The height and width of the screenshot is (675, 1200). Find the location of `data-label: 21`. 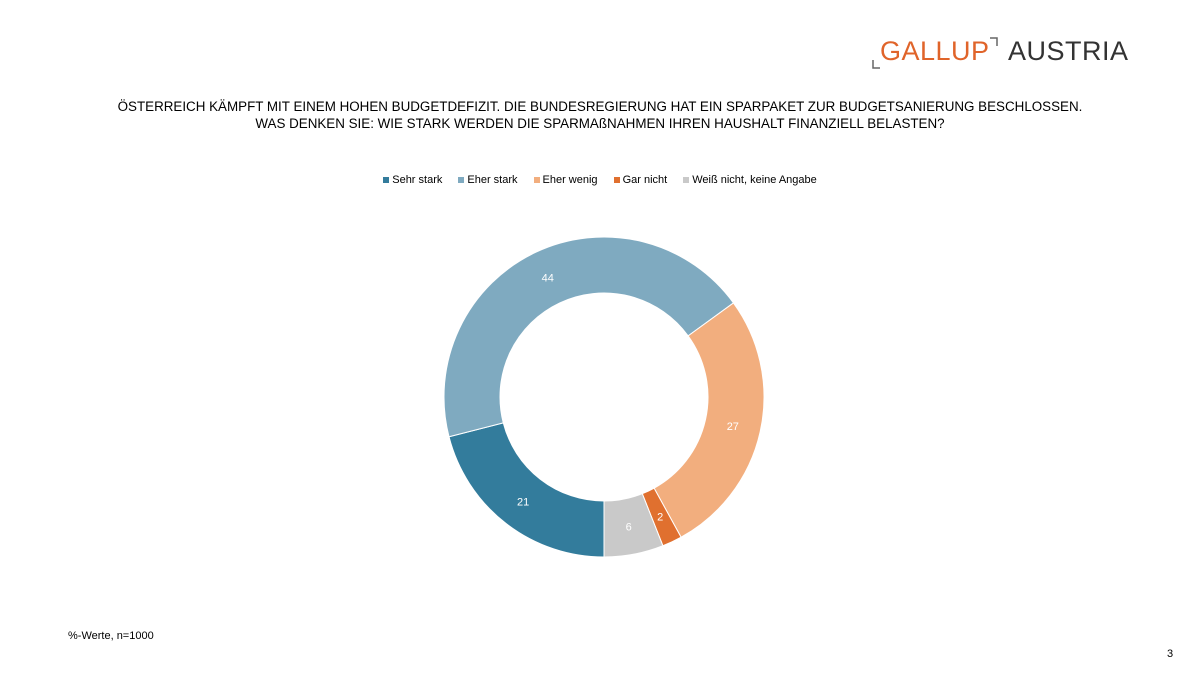

data-label: 21 is located at coordinates (523, 502).